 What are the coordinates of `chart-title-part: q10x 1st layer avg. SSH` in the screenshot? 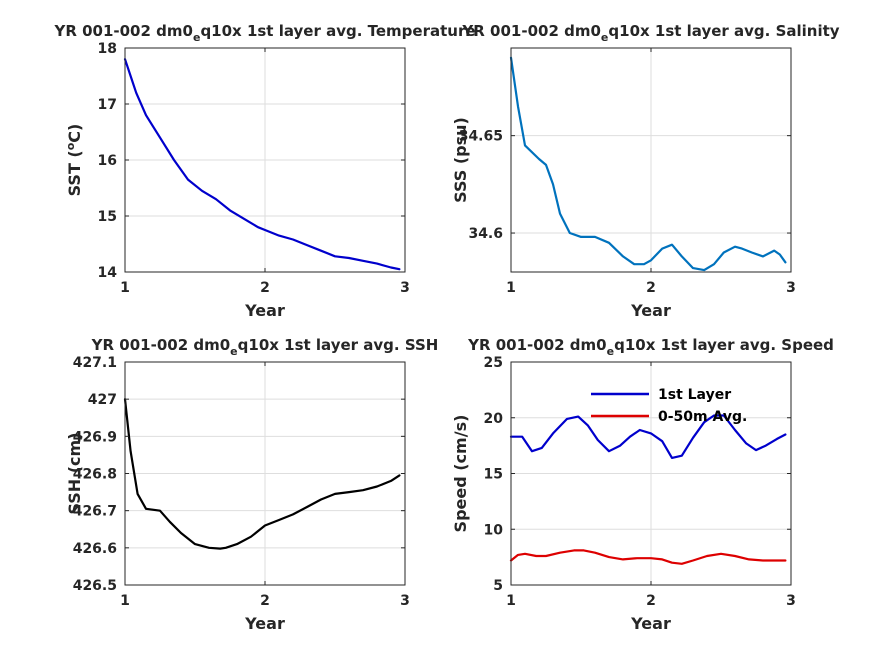 It's located at (338, 345).